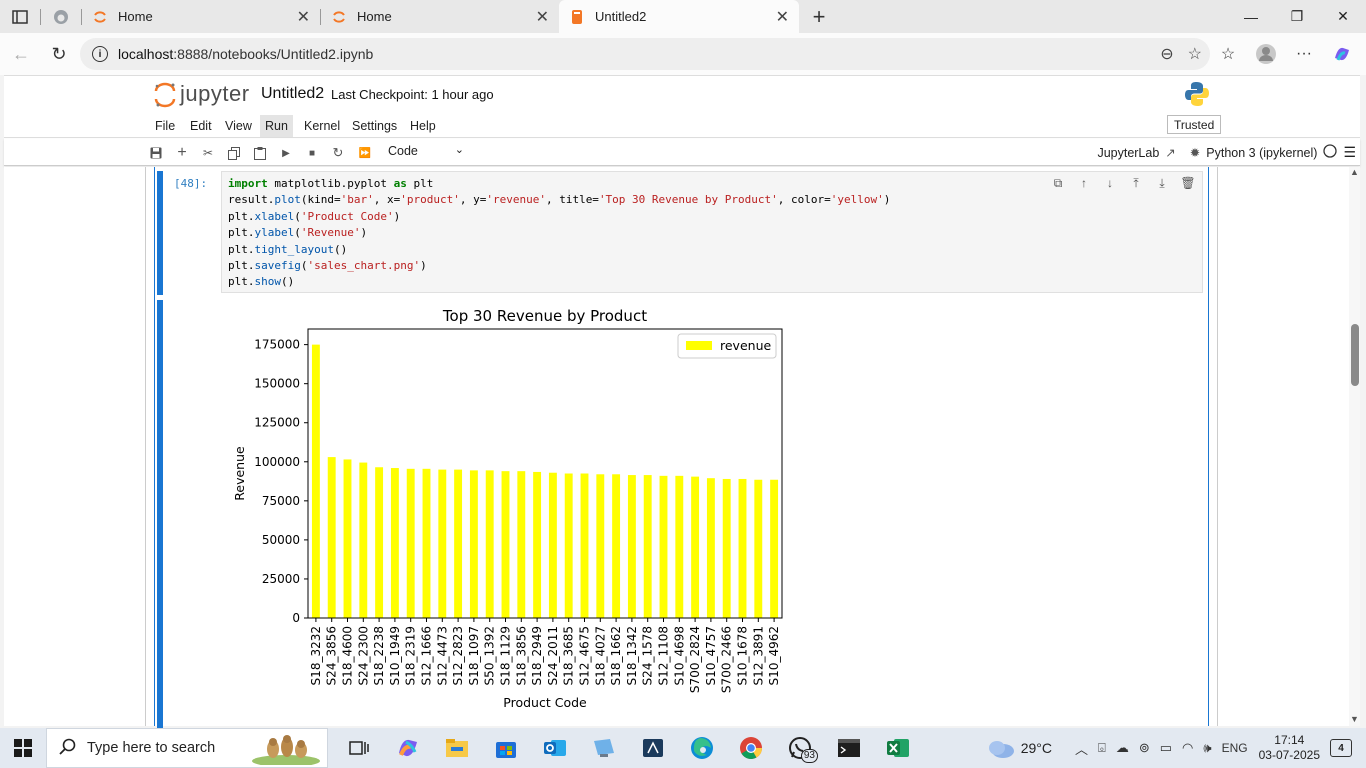 The image size is (1366, 768). Describe the element at coordinates (365, 153) in the screenshot. I see `restart-run-all-icon: ⏩` at that location.